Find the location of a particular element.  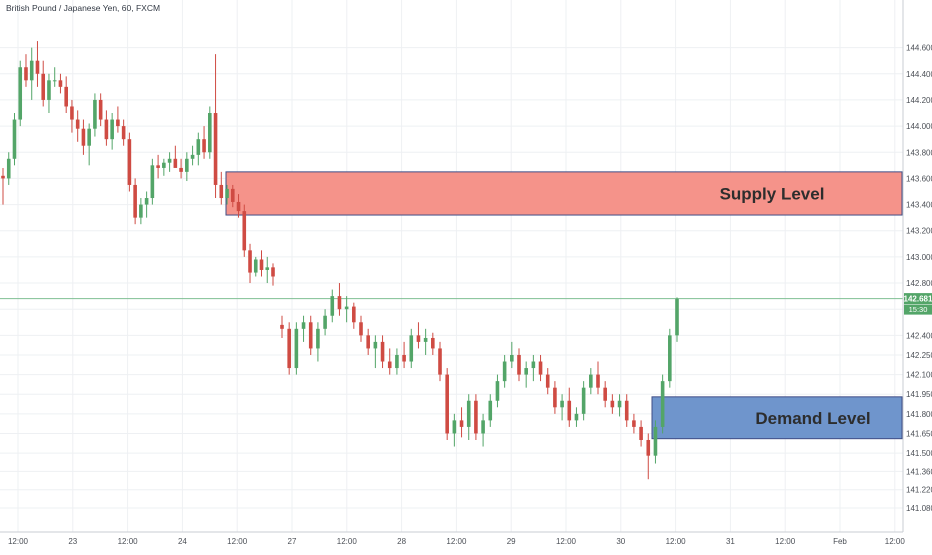

last-price-tag-bg is located at coordinates (918, 299).